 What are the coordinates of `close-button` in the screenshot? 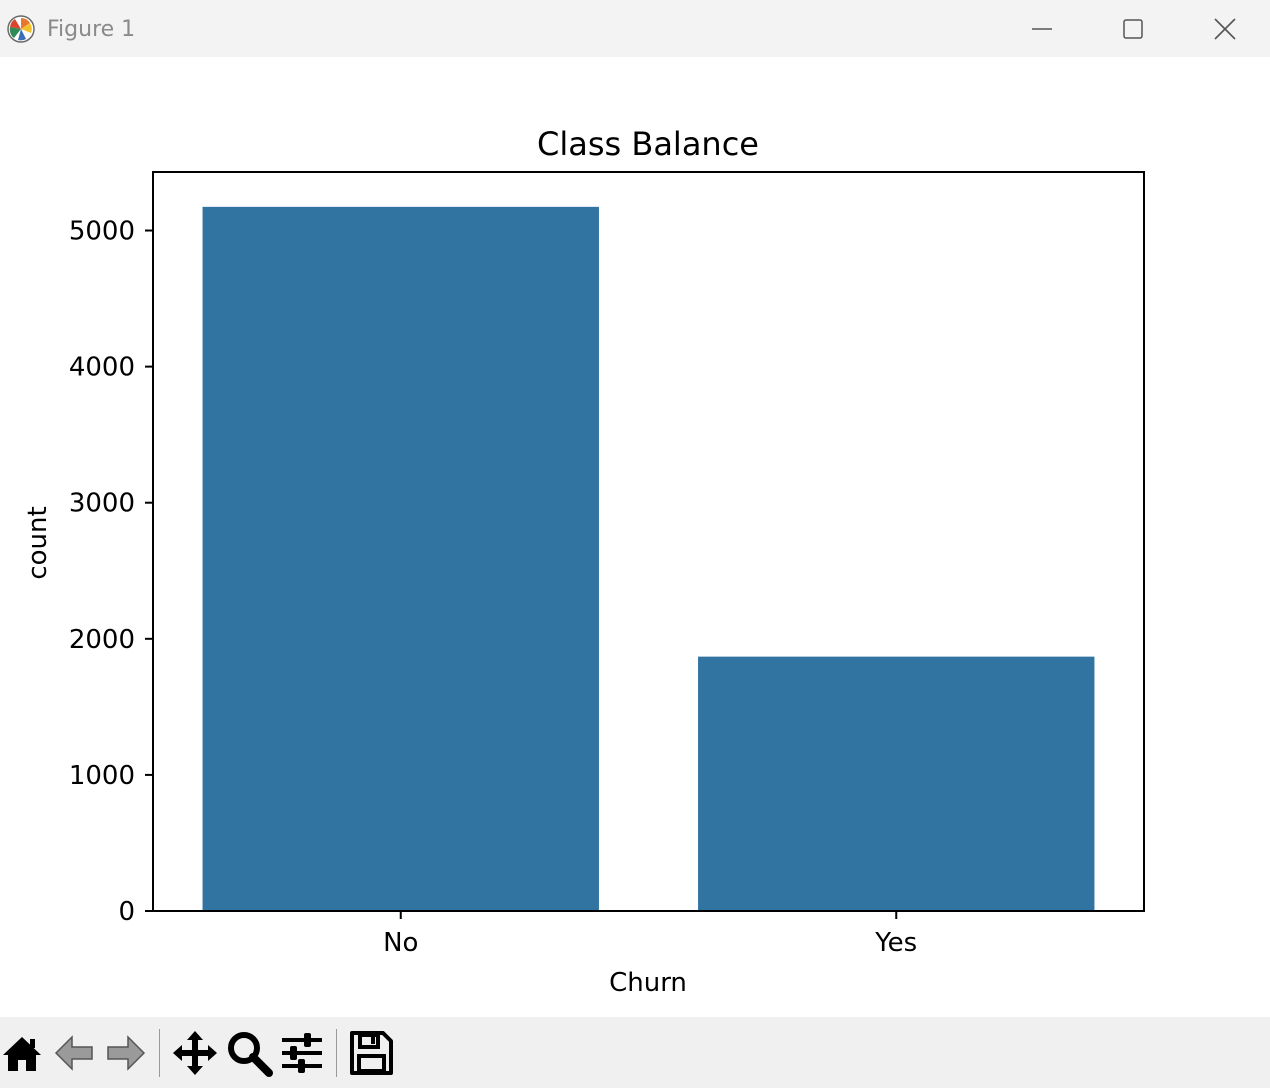 It's located at (1225, 28).